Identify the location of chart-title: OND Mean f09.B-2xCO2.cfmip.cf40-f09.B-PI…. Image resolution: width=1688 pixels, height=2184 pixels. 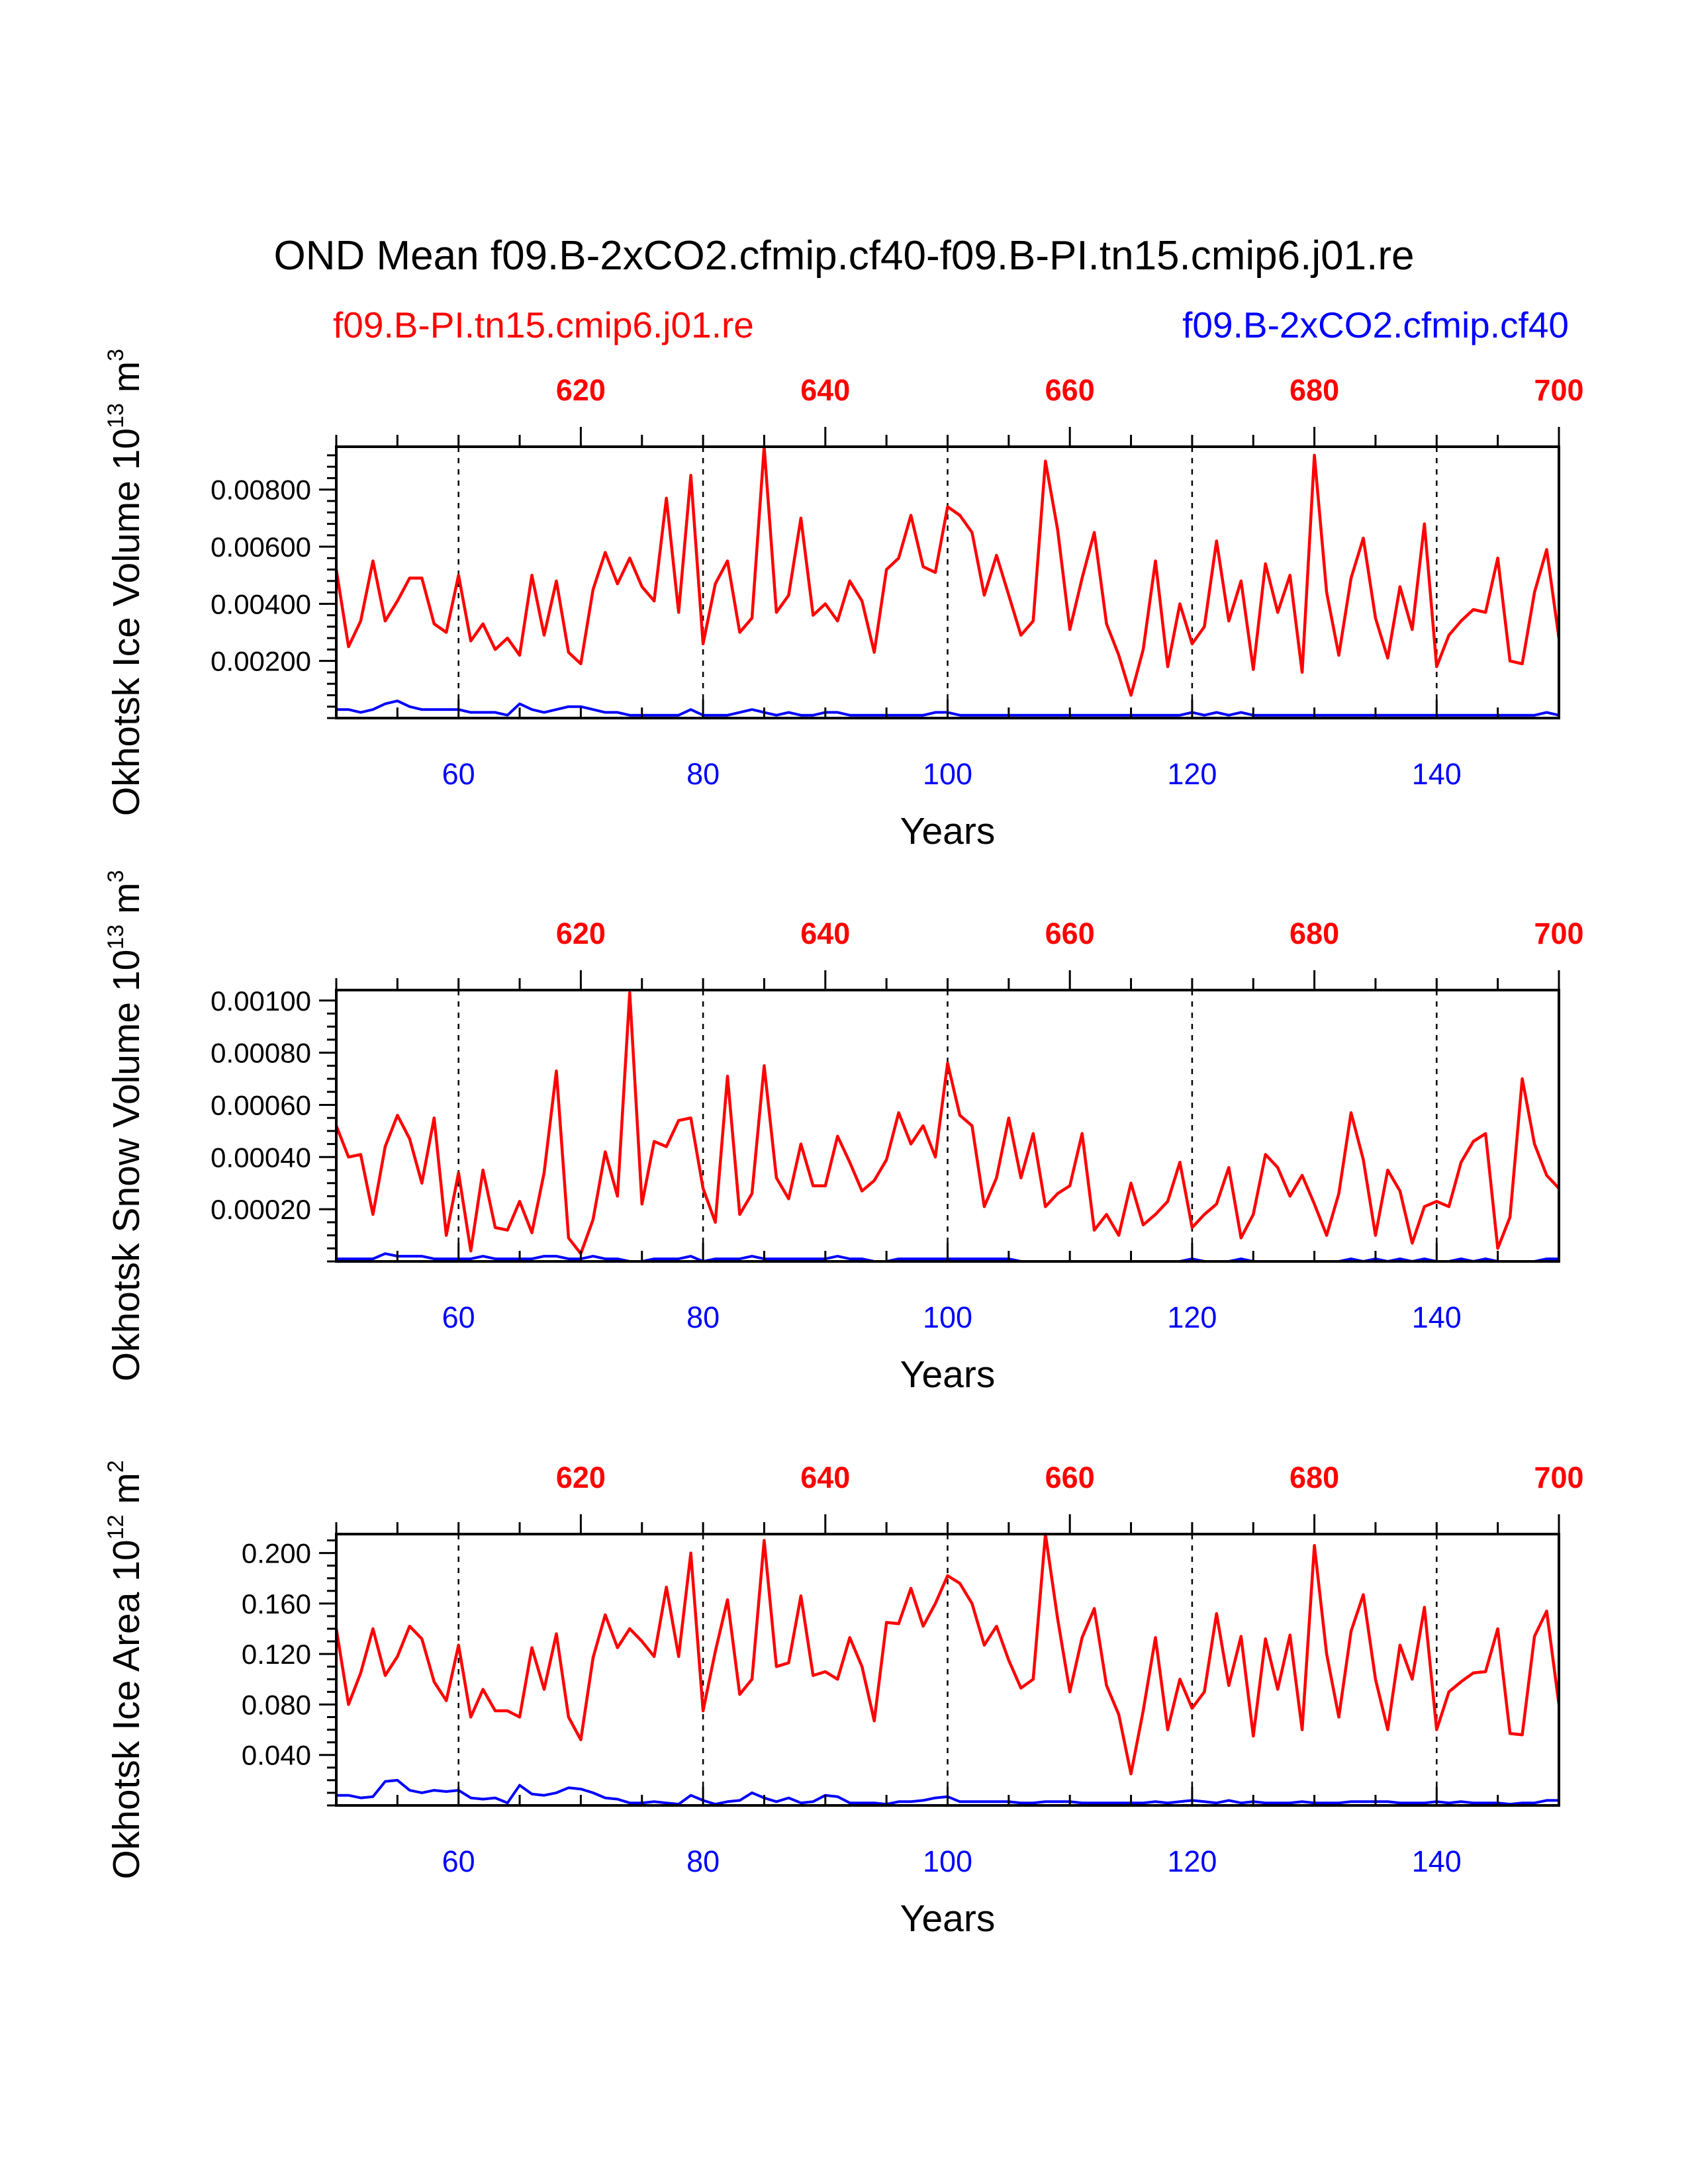
(844, 256).